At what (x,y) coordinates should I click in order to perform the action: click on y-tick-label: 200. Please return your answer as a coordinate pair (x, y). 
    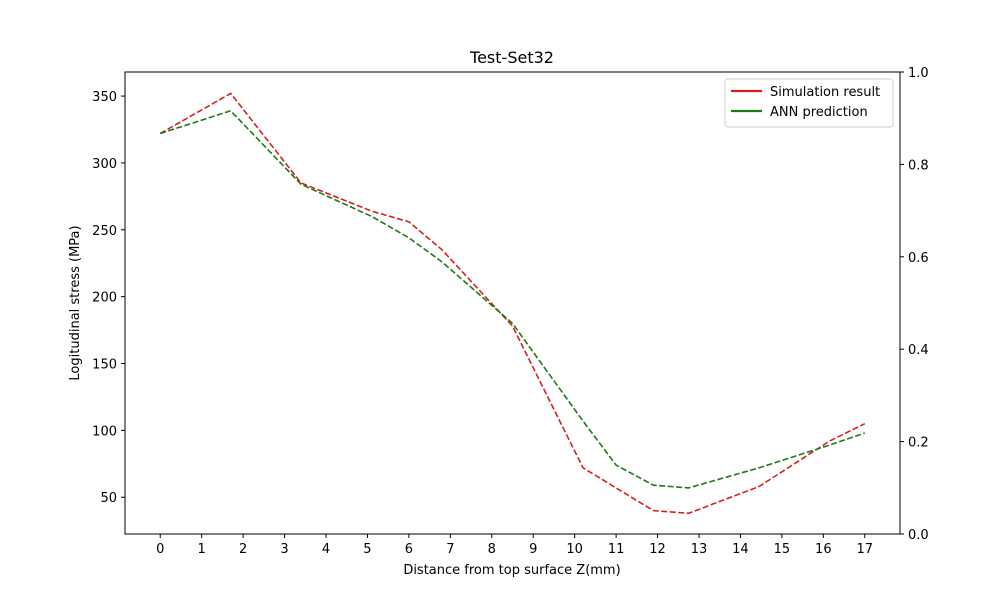
    Looking at the image, I should click on (104, 298).